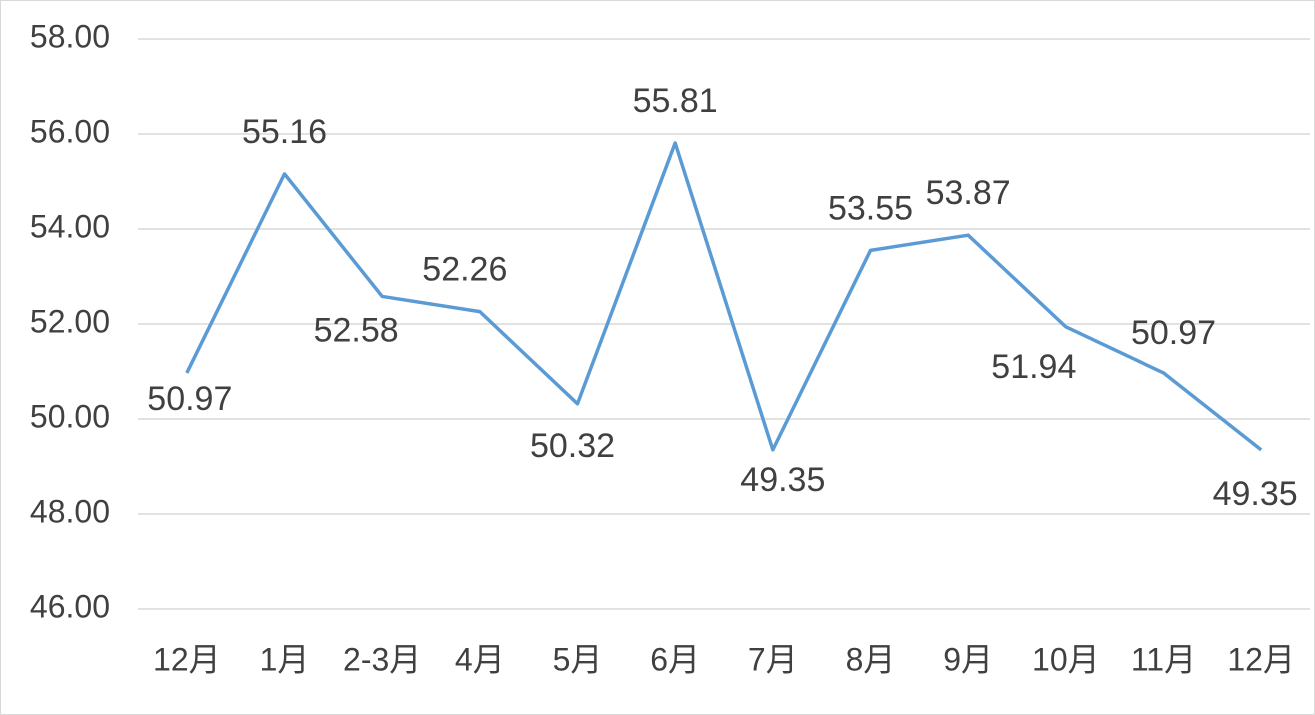 This screenshot has height=715, width=1315. Describe the element at coordinates (70, 606) in the screenshot. I see `y-tick-label: 46.00` at that location.